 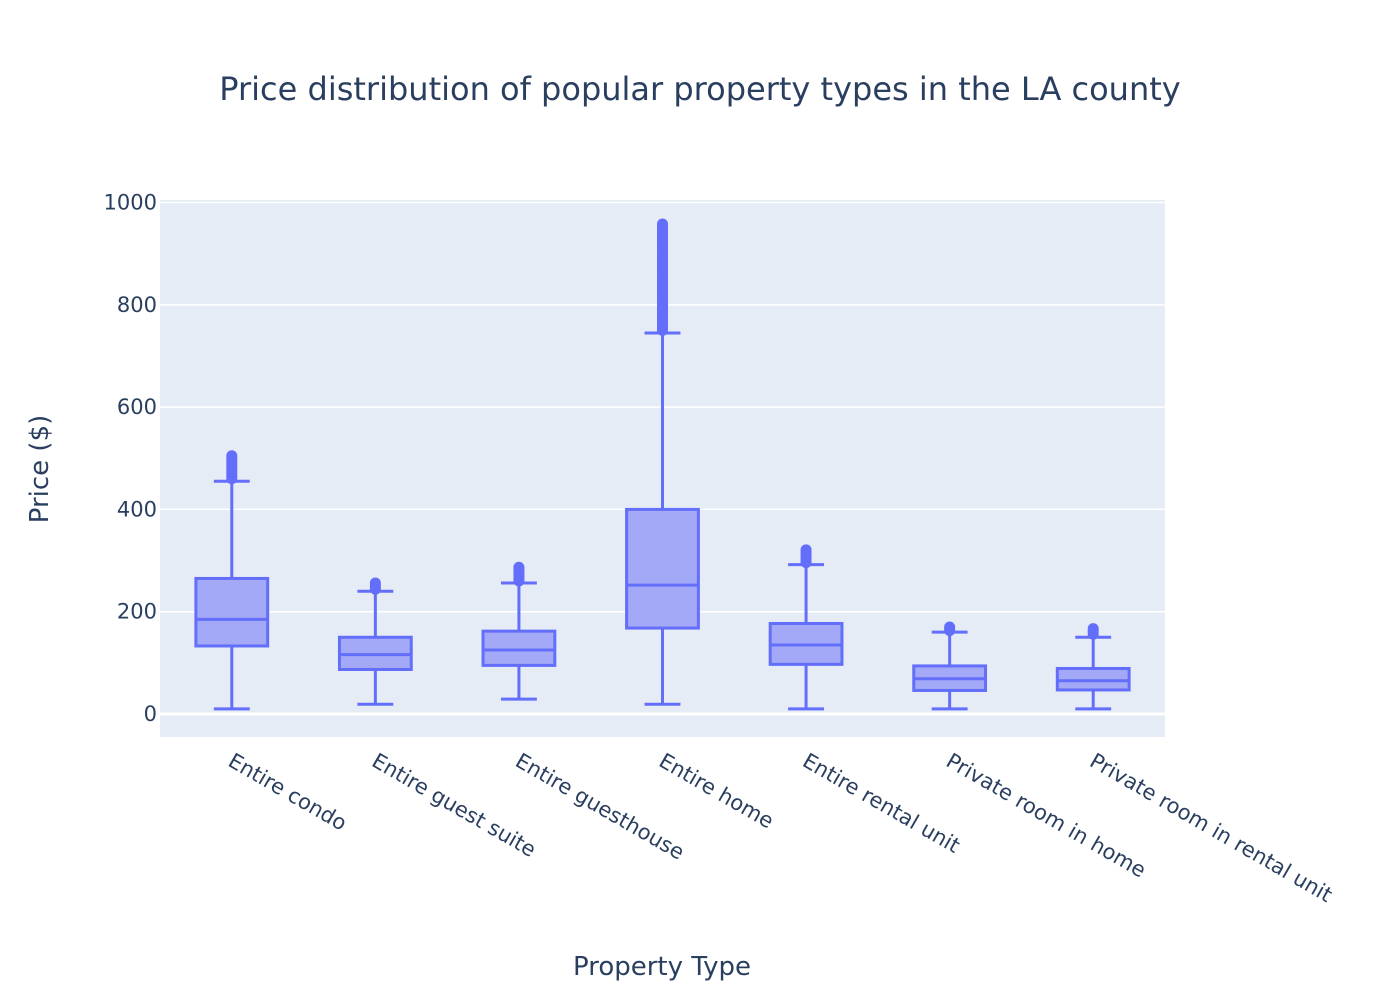 What do you see at coordinates (130, 458) in the screenshot?
I see `y-axis-ticks: 0 200 400 600 800 1000` at bounding box center [130, 458].